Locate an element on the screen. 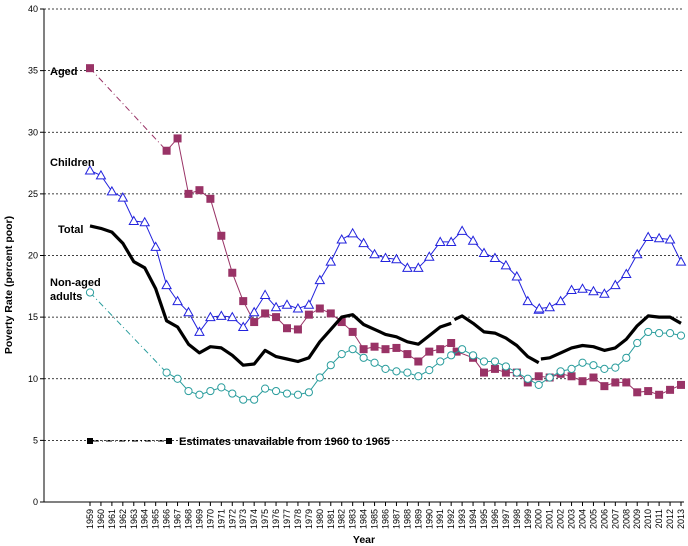 This screenshot has width=688, height=546. y-tick-label-35: 35 is located at coordinates (33, 71).